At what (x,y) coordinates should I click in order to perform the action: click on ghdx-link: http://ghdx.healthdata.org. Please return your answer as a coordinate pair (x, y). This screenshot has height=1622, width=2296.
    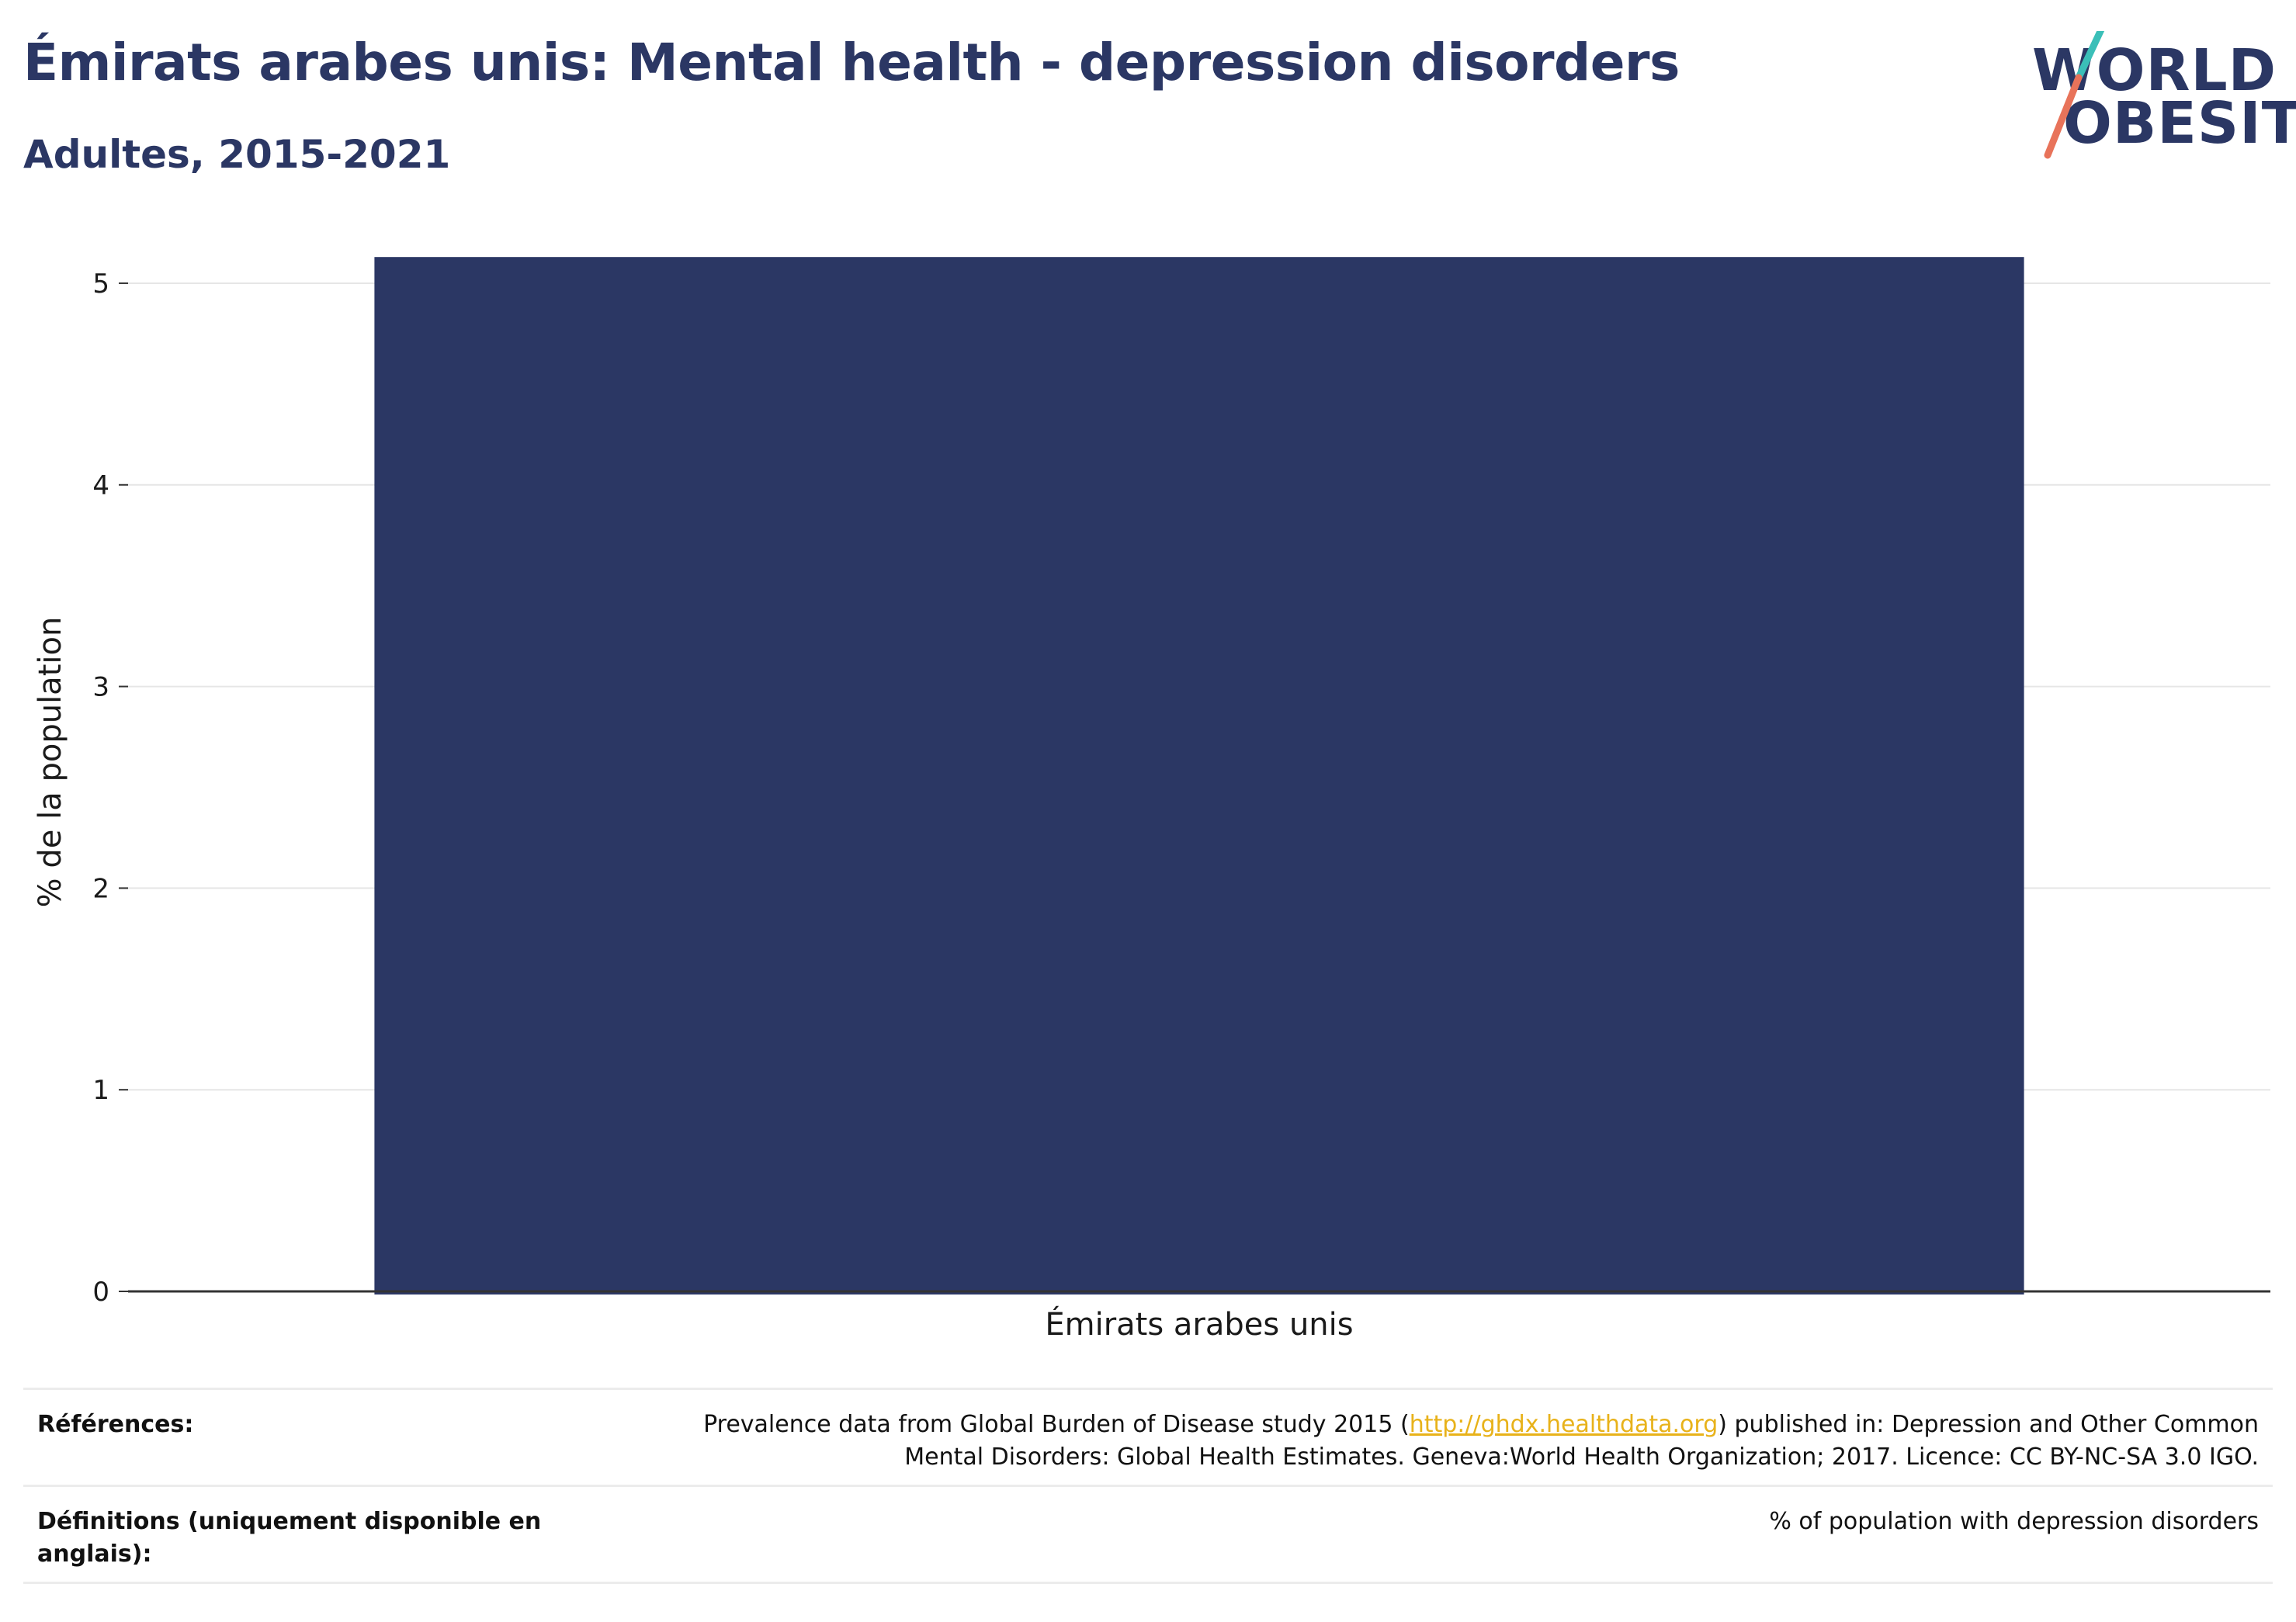
    Looking at the image, I should click on (1564, 1424).